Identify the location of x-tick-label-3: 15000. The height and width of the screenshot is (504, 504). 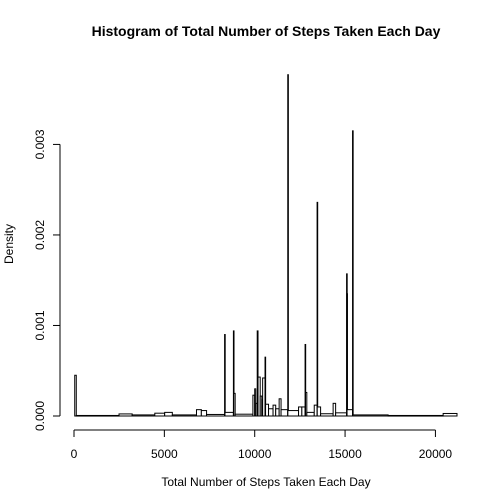
(345, 454).